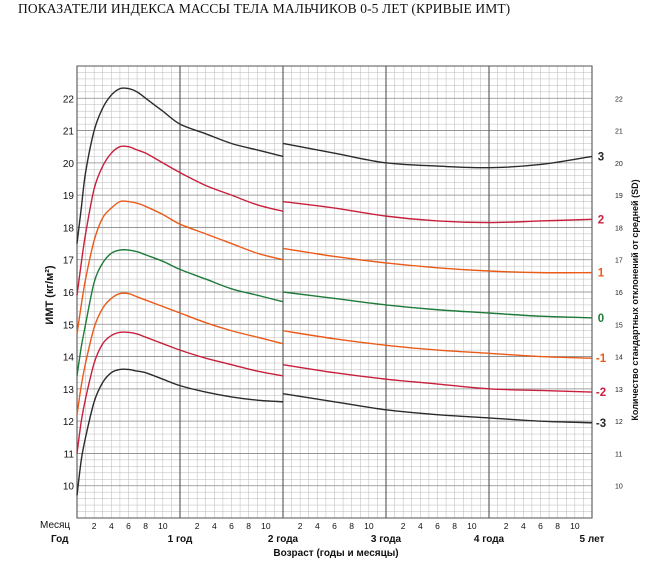 This screenshot has height=565, width=645. What do you see at coordinates (619, 325) in the screenshot?
I see `y-tick-label-right: 15` at bounding box center [619, 325].